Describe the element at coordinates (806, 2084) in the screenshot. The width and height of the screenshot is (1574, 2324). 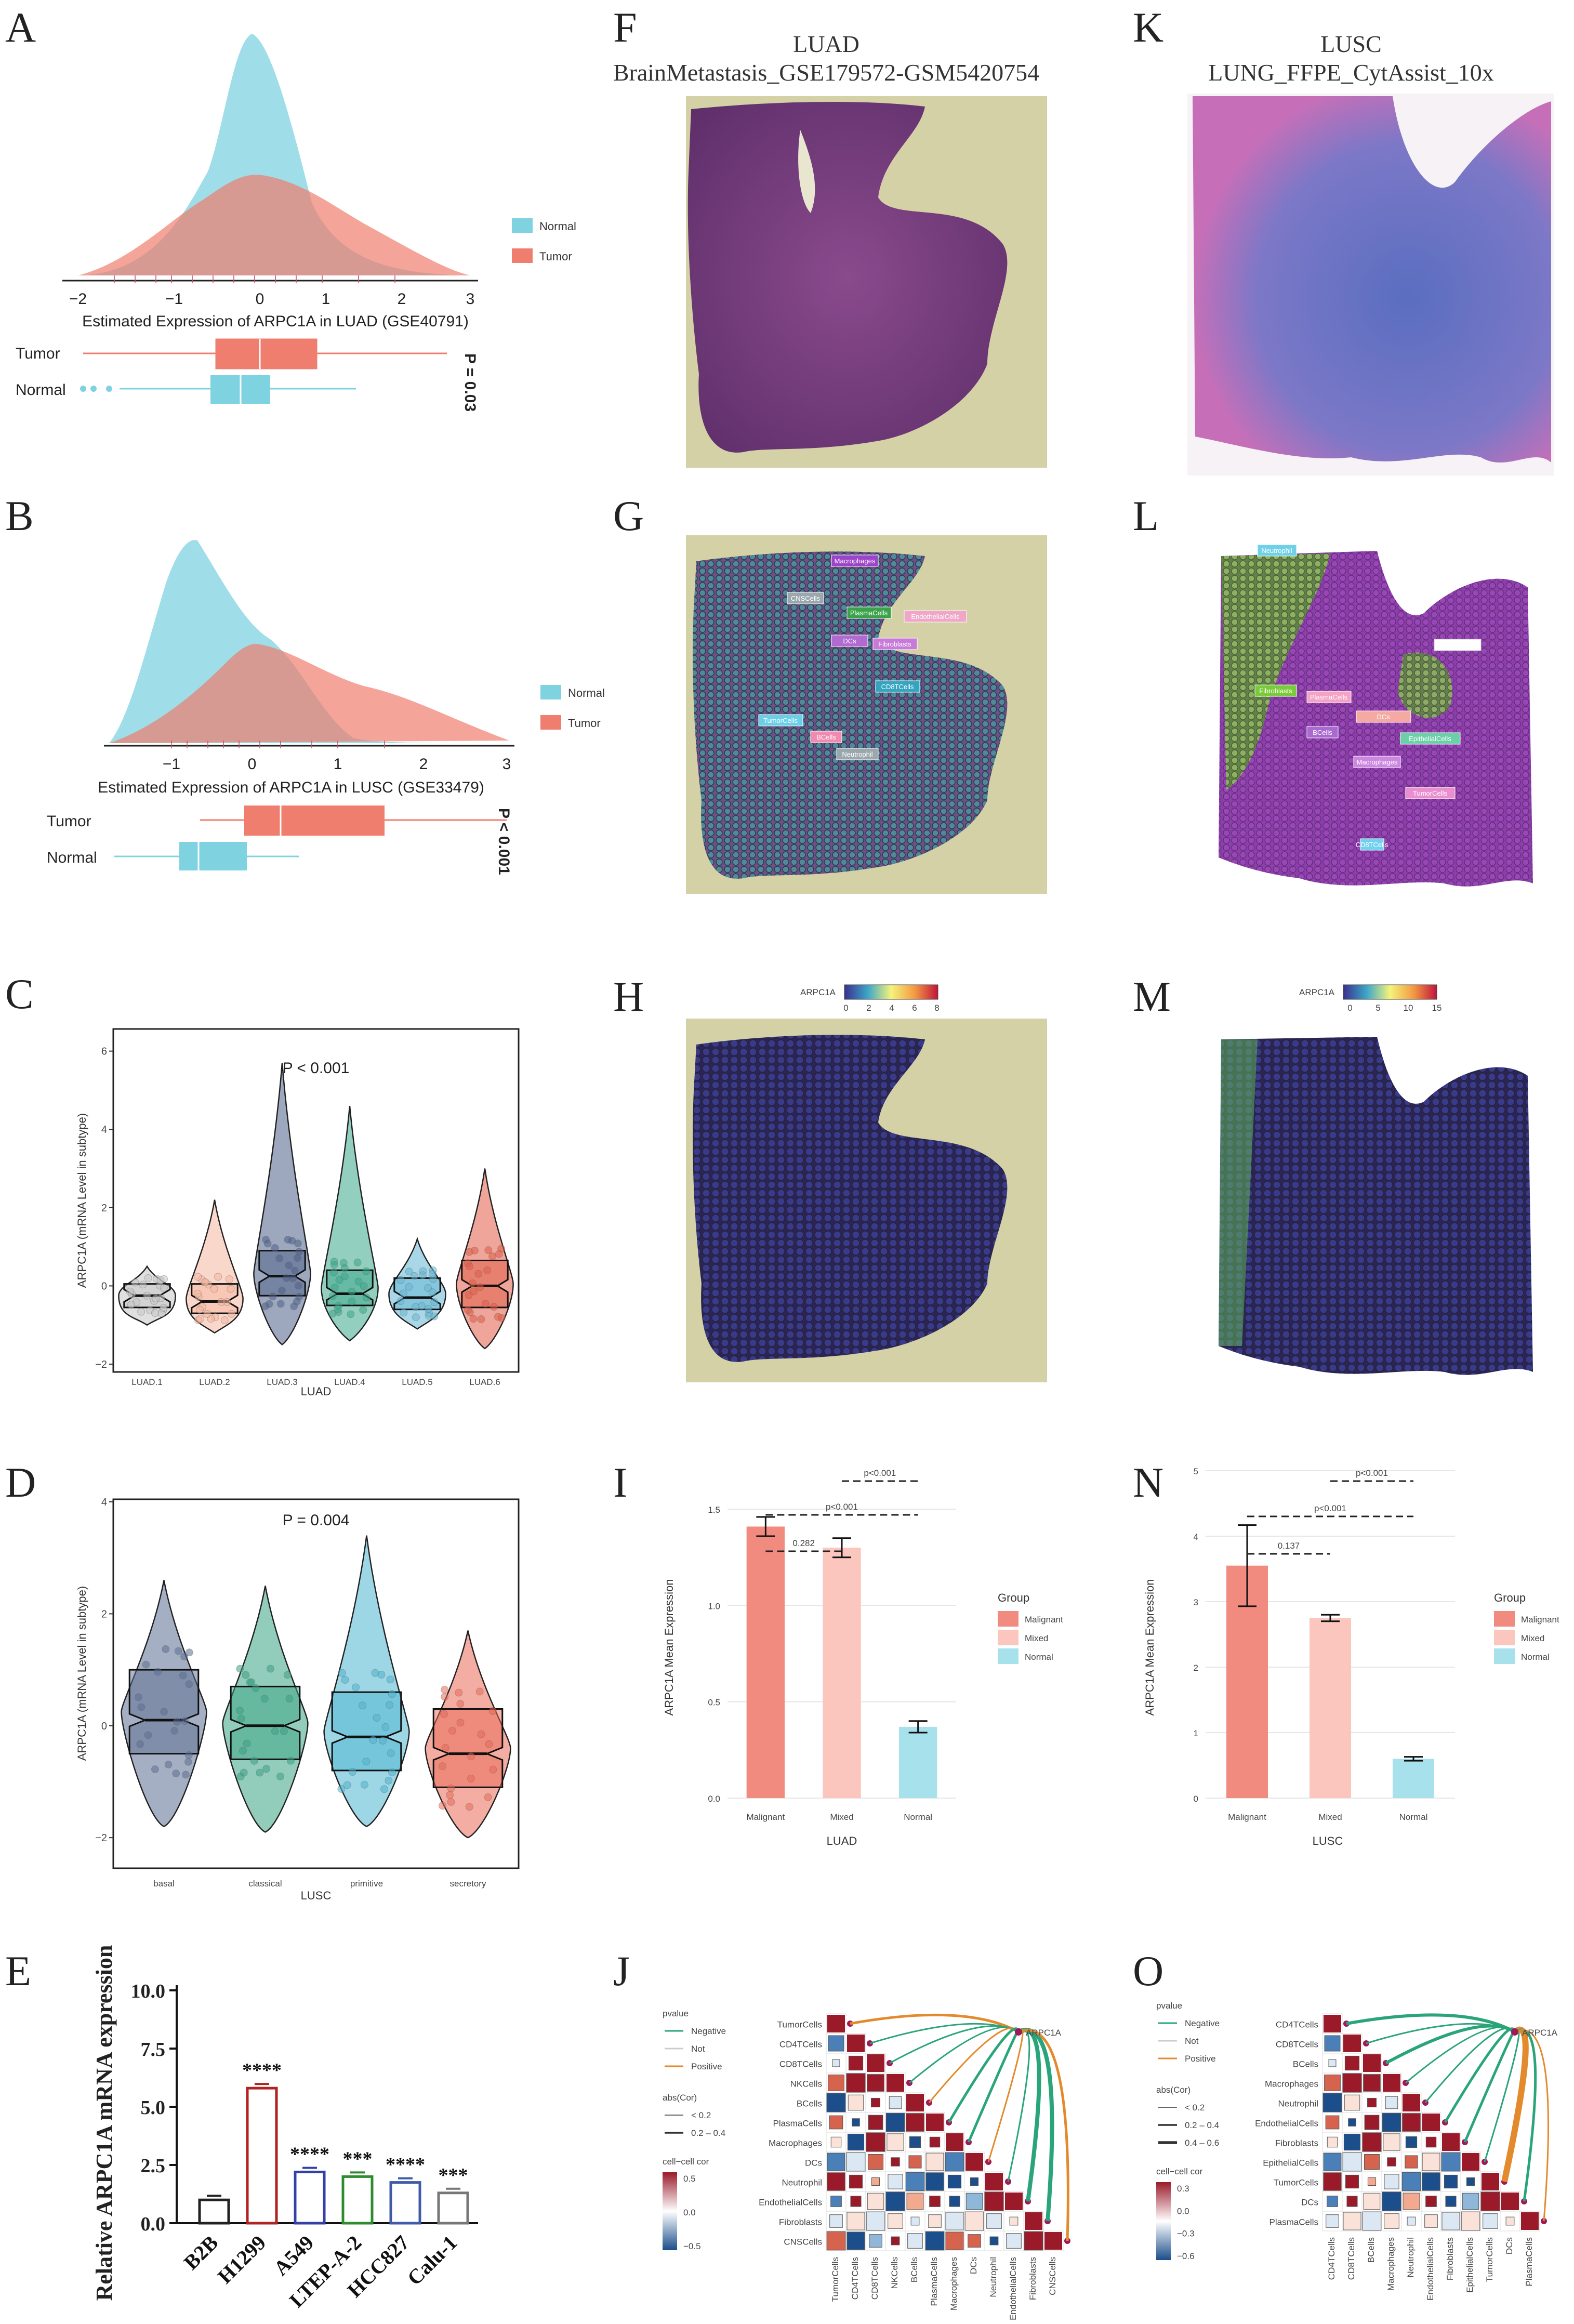
I see `row-label: NKCells` at that location.